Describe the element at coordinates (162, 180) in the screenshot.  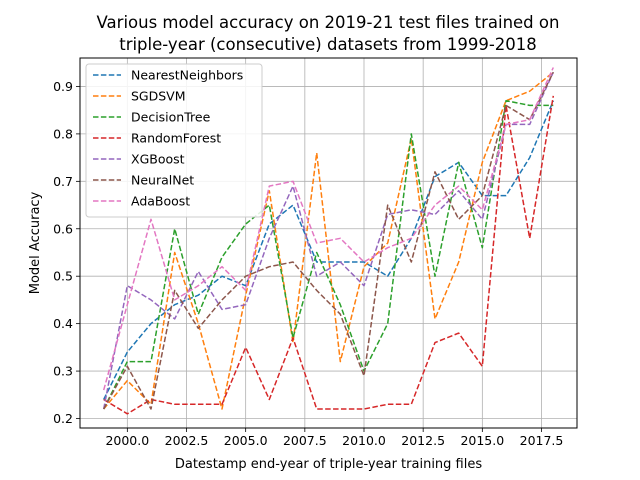
I see `legend-label-neuralnet: NeuralNet` at that location.